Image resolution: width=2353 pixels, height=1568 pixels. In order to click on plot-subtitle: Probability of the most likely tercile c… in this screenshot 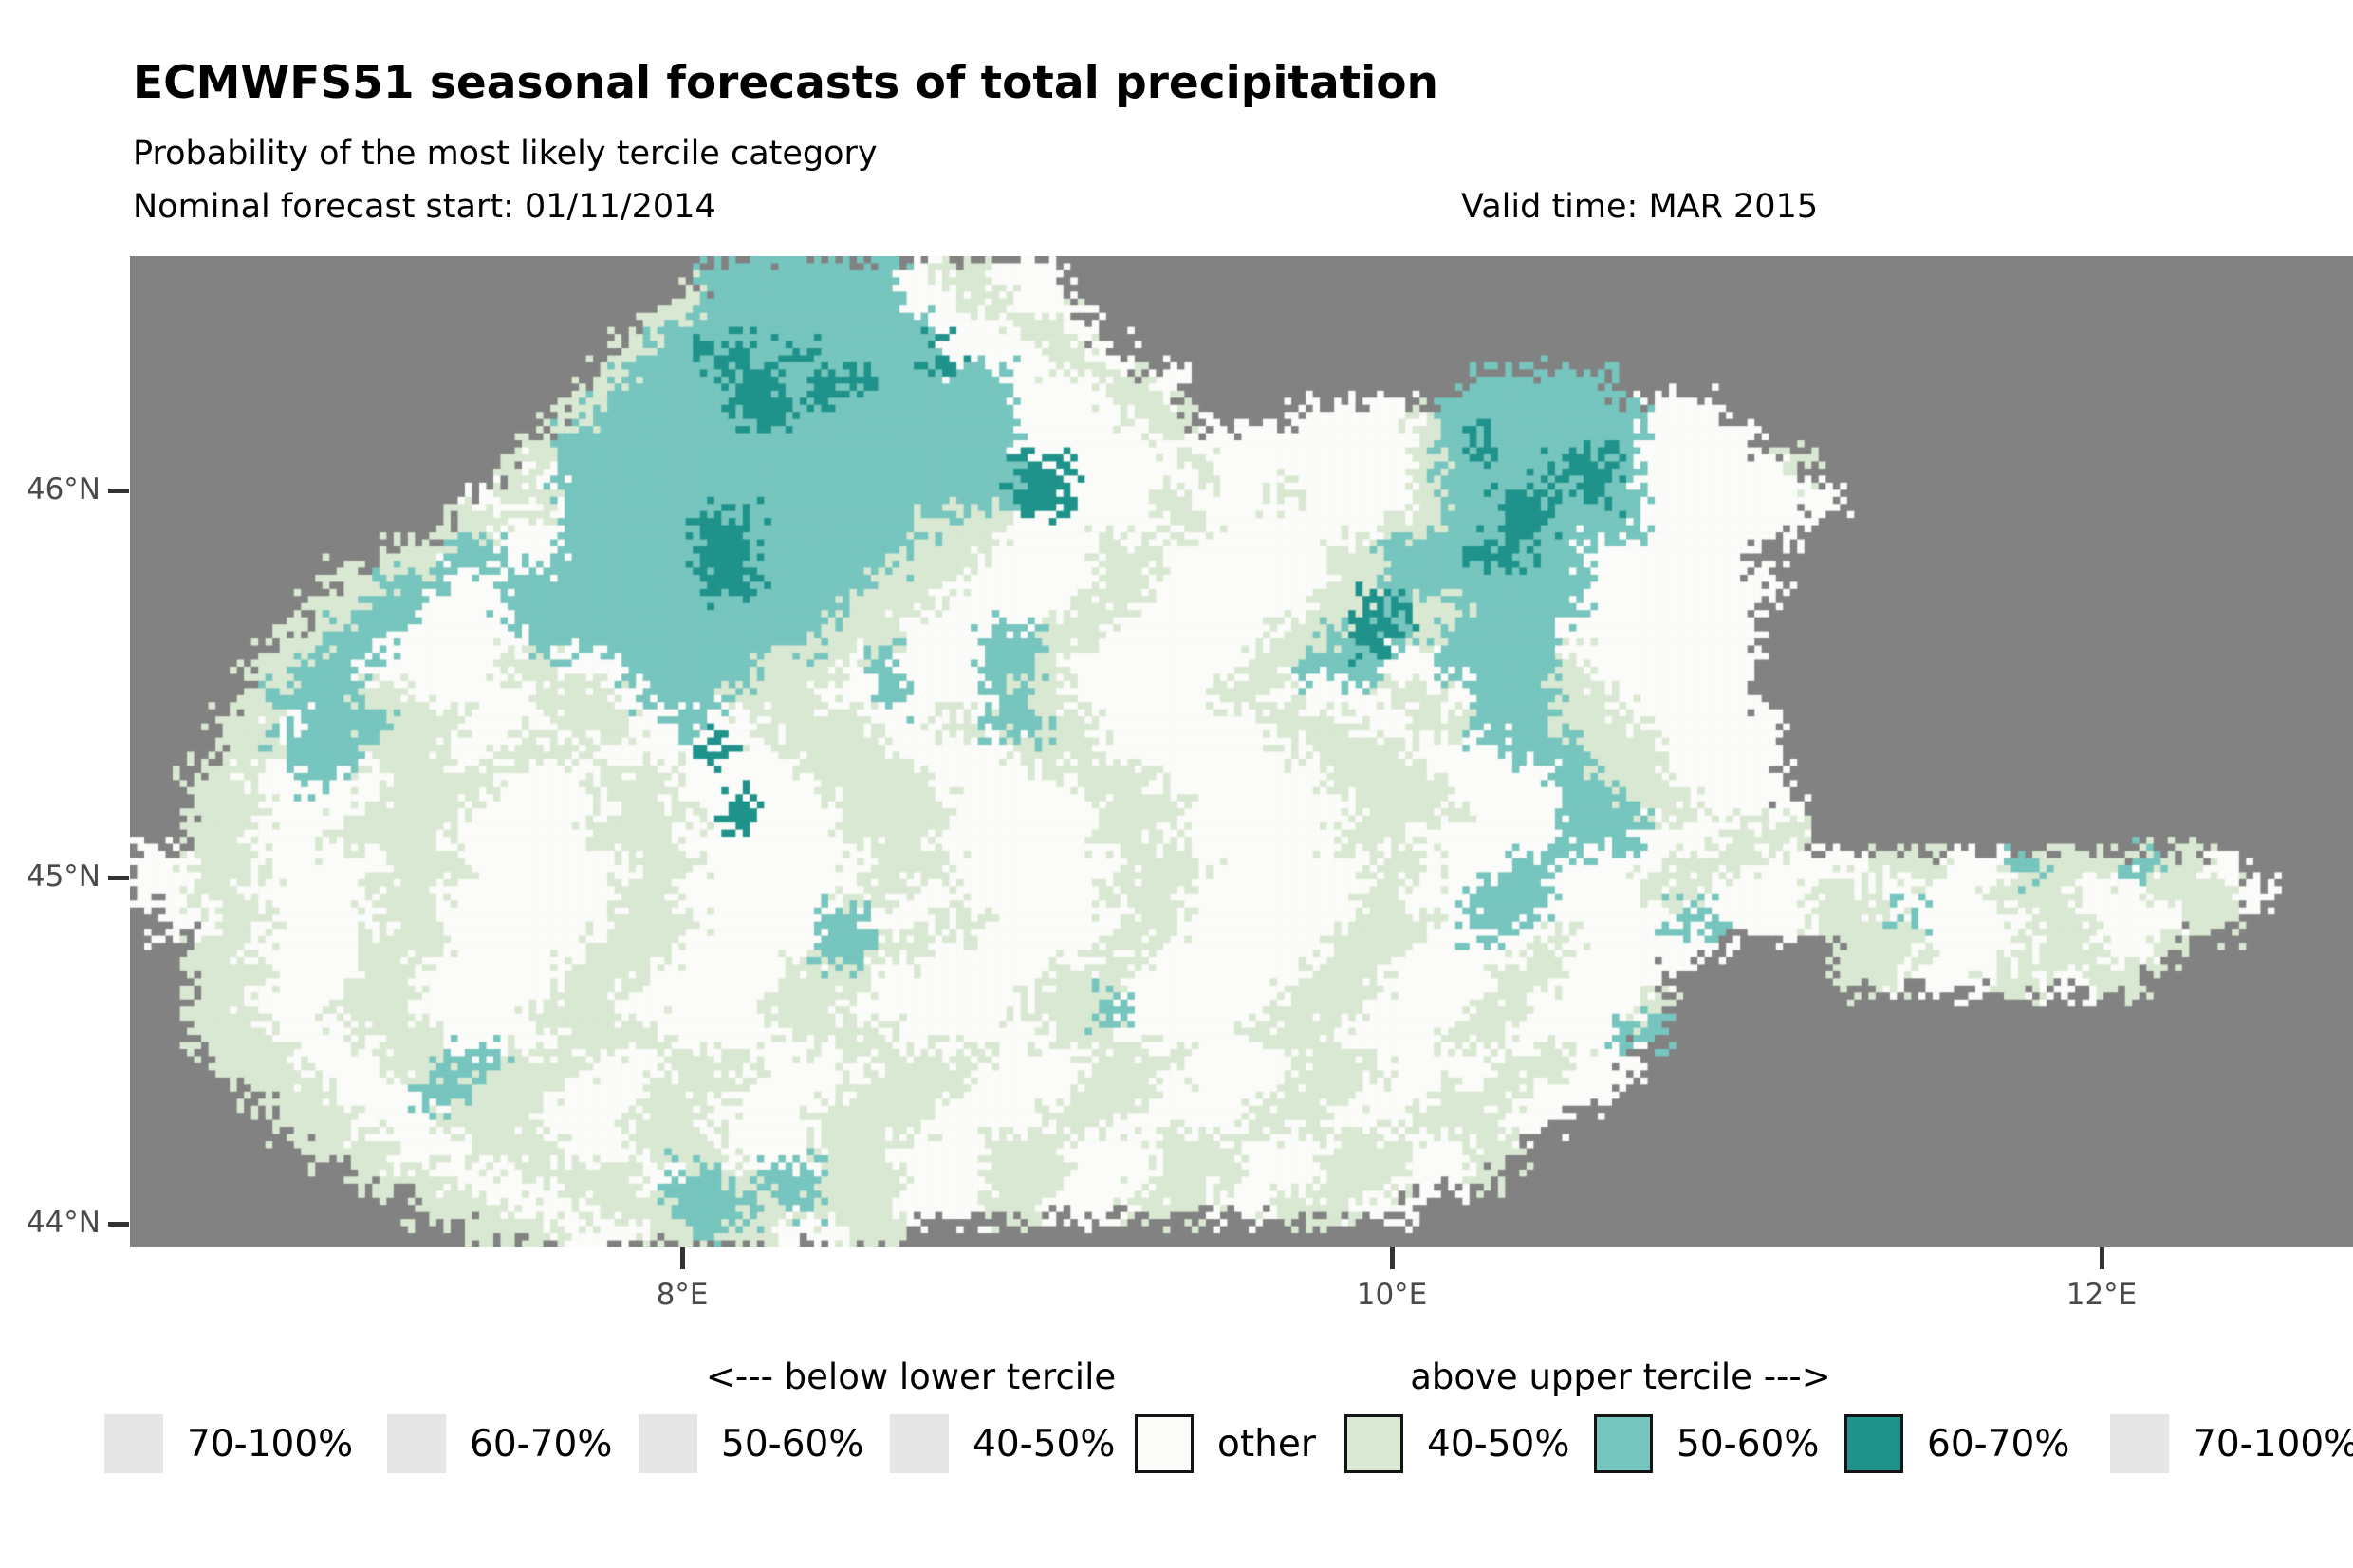, I will do `click(506, 154)`.